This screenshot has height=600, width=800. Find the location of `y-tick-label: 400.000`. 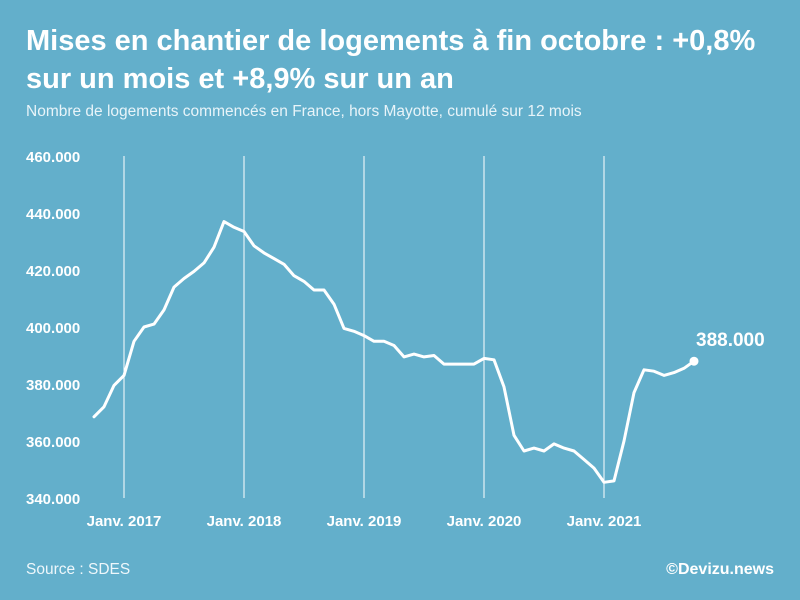

y-tick-label: 400.000 is located at coordinates (53, 328).